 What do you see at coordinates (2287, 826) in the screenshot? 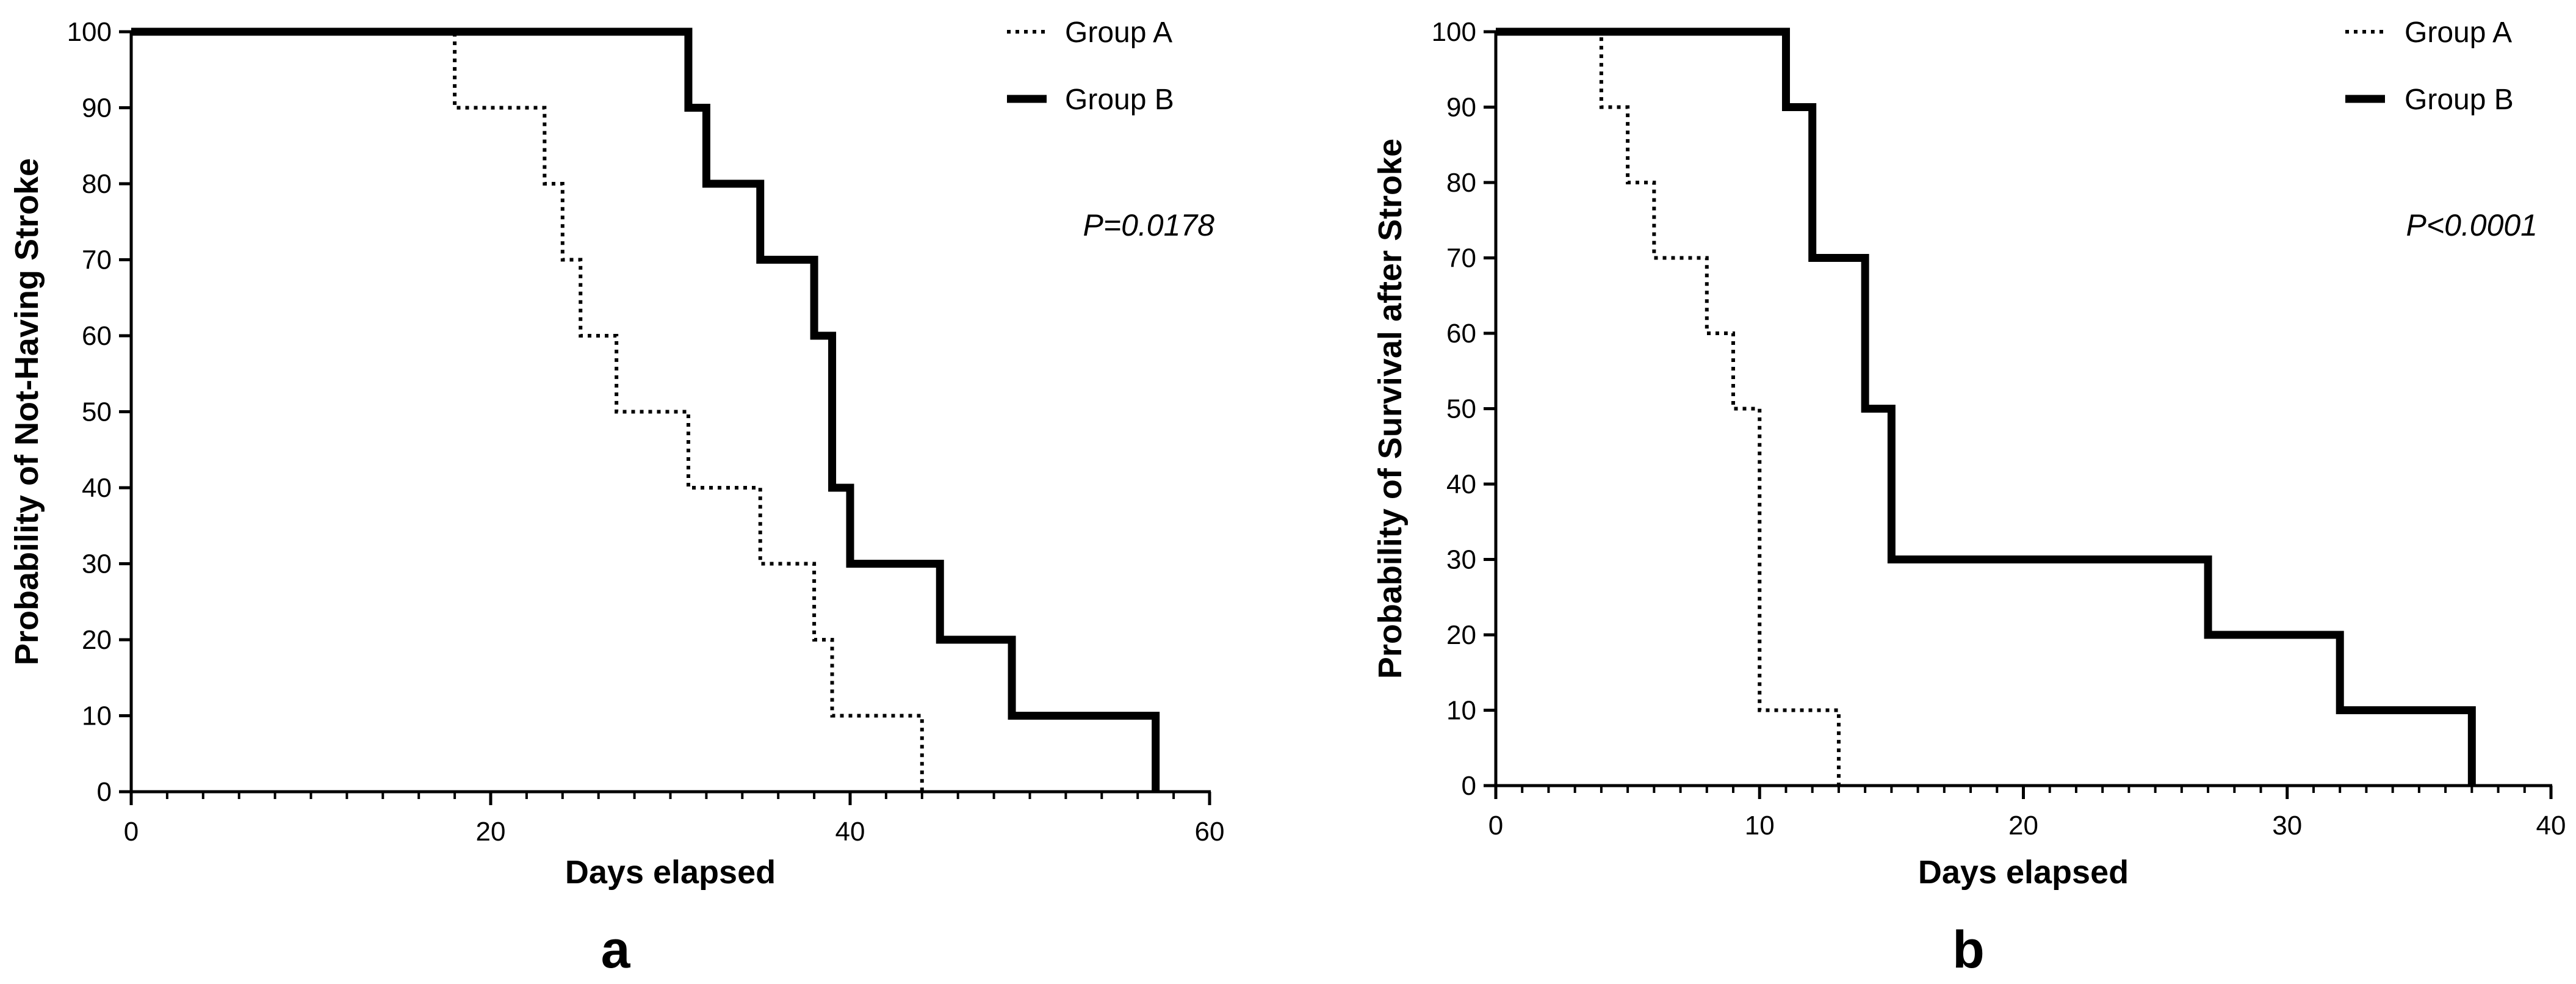
I see `x-tick-label: 30` at bounding box center [2287, 826].